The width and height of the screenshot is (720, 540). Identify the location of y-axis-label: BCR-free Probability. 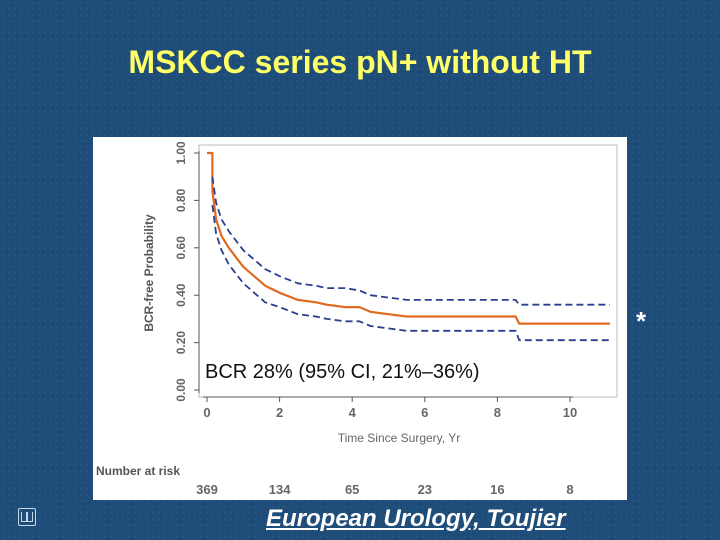
(149, 273).